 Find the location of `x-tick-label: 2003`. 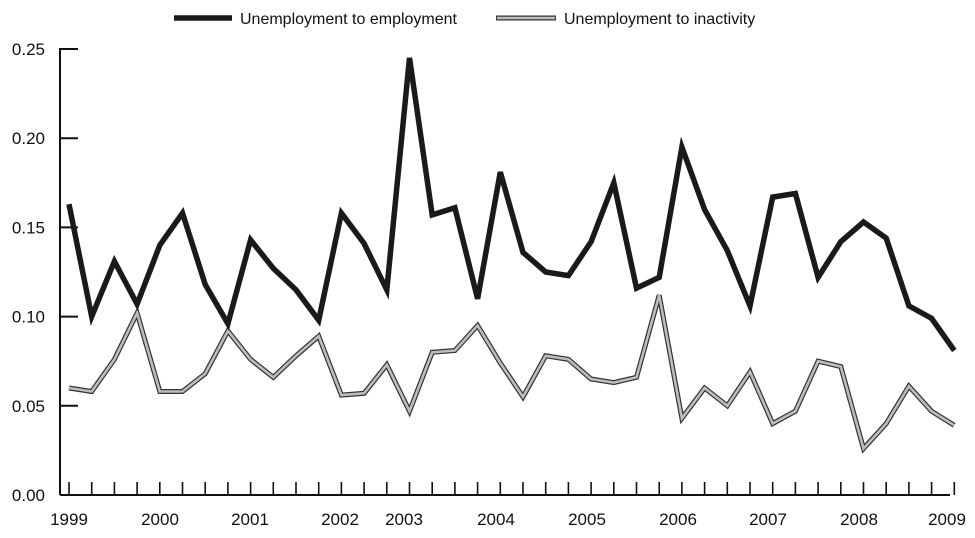

x-tick-label: 2003 is located at coordinates (404, 519).